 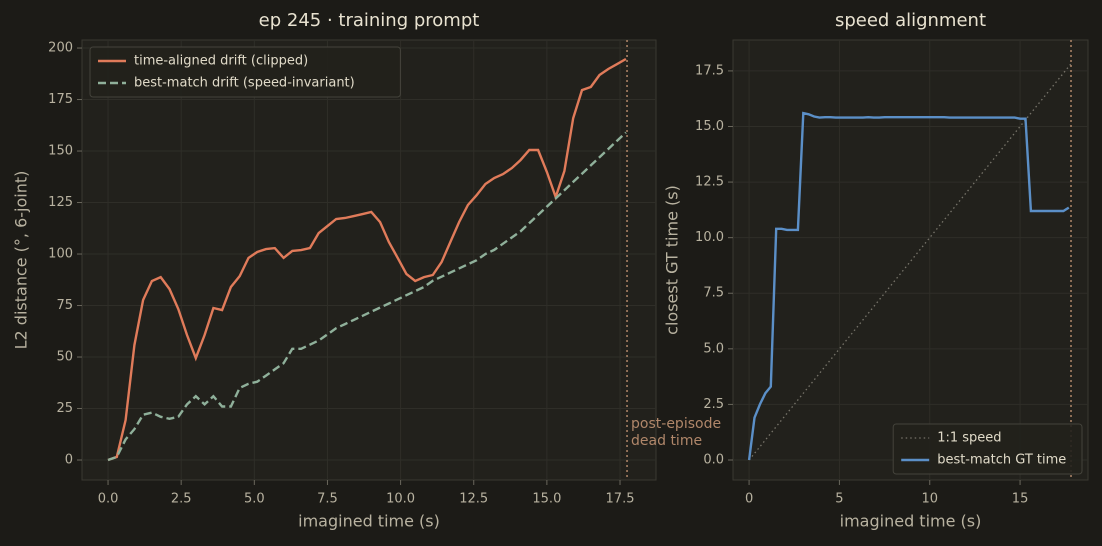 What do you see at coordinates (666, 441) in the screenshot?
I see `annotation: dead time` at bounding box center [666, 441].